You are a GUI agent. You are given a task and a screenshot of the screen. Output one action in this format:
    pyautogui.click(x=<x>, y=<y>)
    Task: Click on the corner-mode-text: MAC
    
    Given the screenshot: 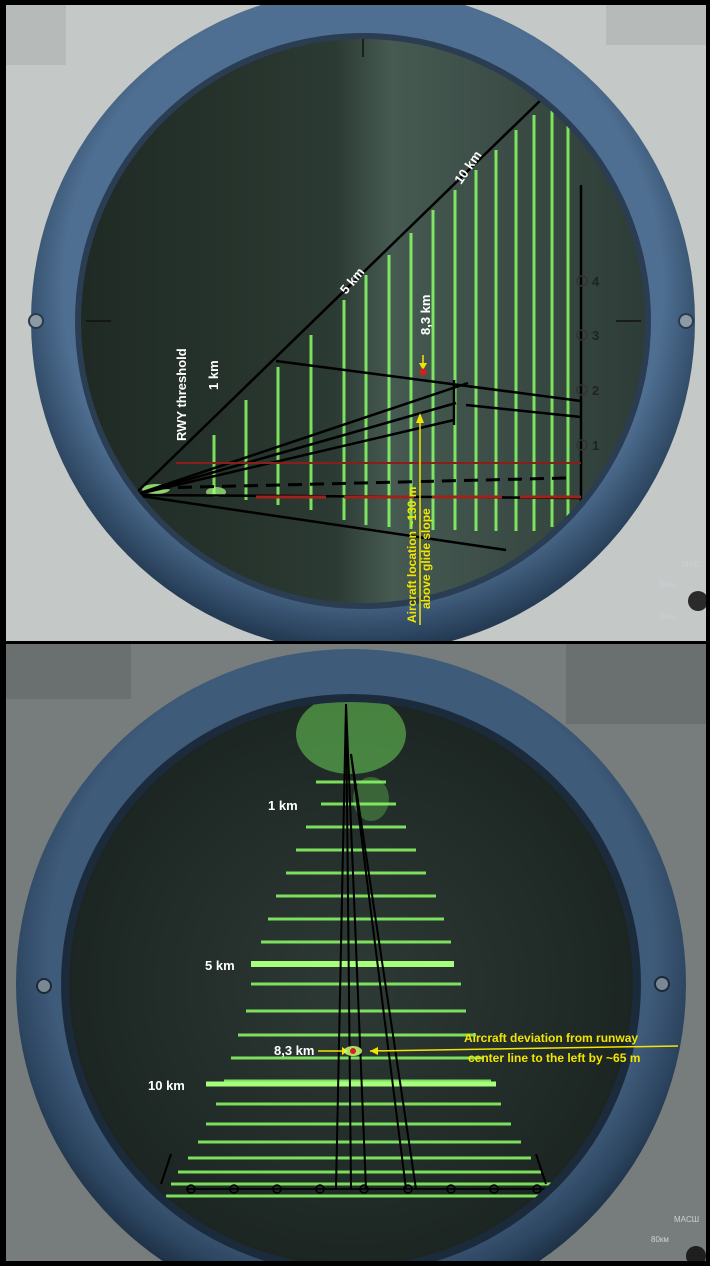 What is the action you would take?
    pyautogui.click(x=691, y=564)
    